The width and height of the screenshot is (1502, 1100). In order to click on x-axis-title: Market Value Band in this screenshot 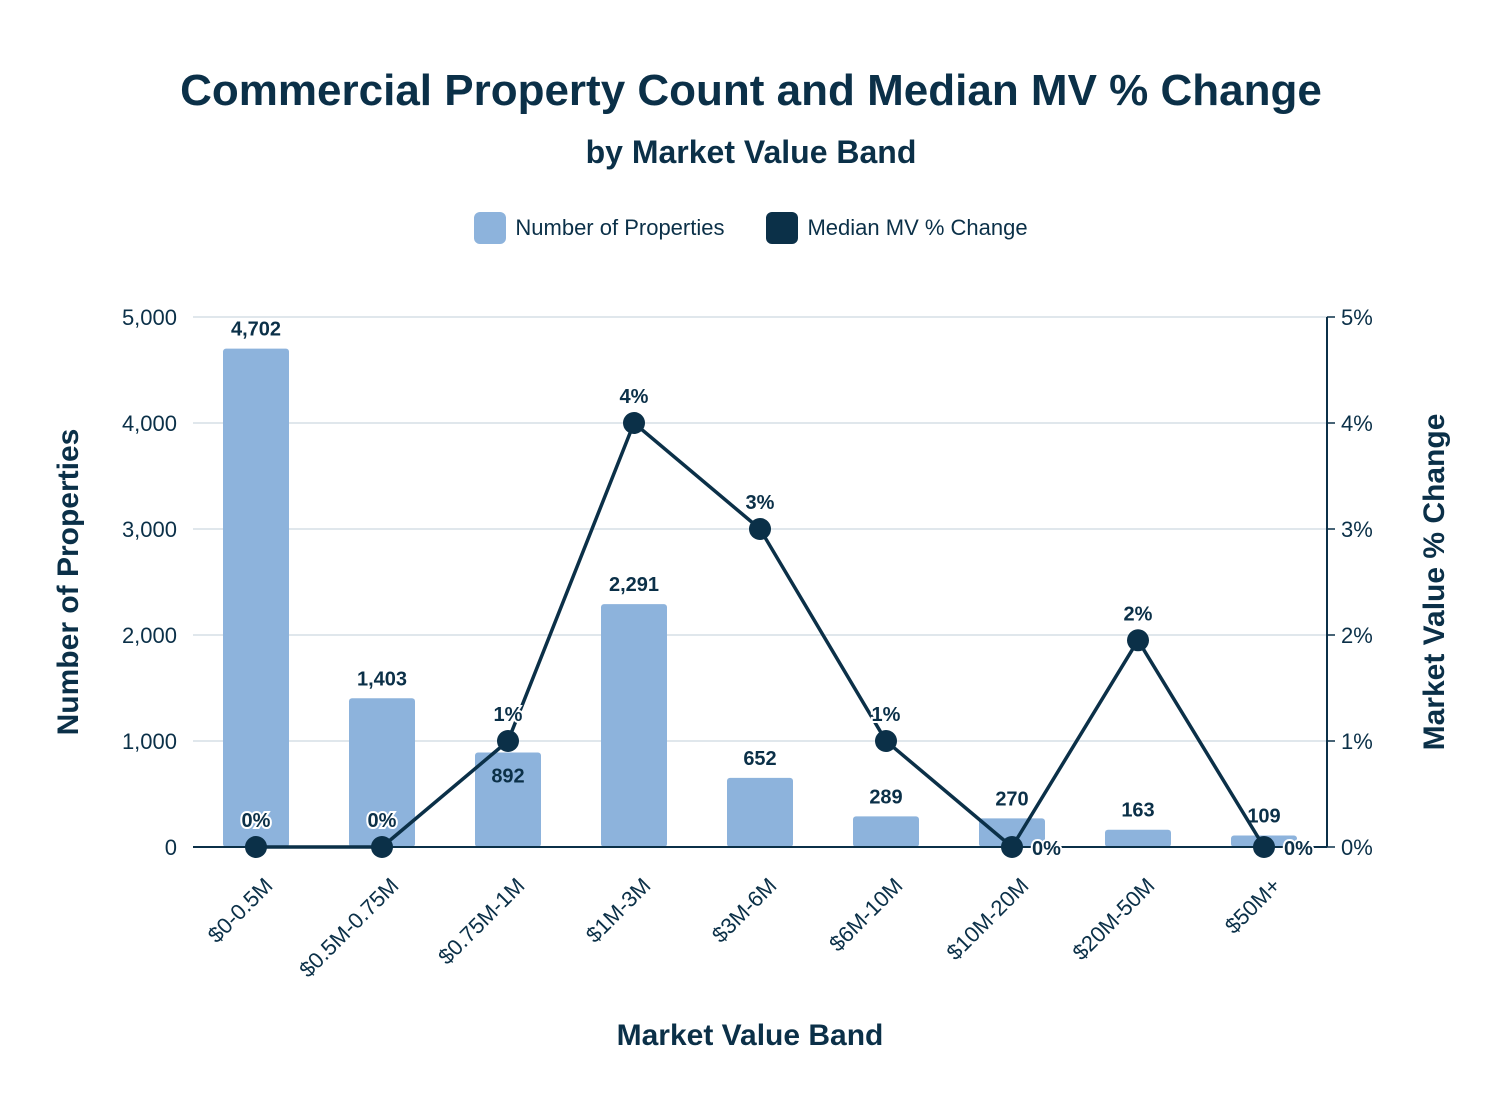, I will do `click(750, 1035)`.